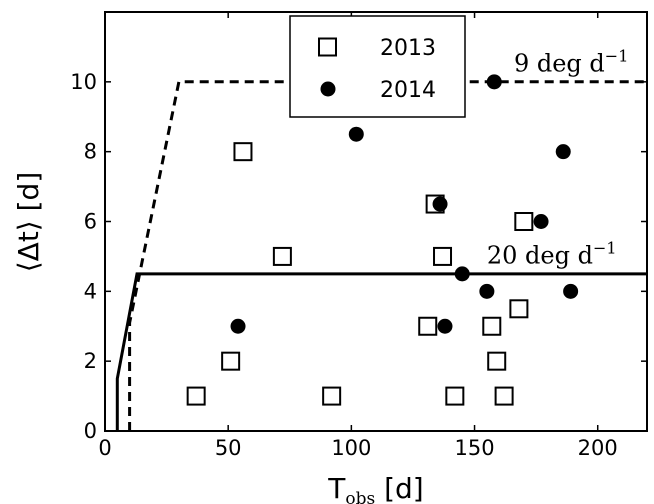  Describe the element at coordinates (351, 448) in the screenshot. I see `x-tick-label: 100` at that location.